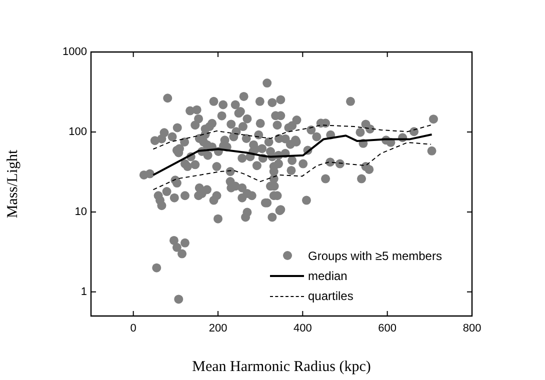 The width and height of the screenshot is (545, 380). I want to click on x-tick-label: 800, so click(472, 328).